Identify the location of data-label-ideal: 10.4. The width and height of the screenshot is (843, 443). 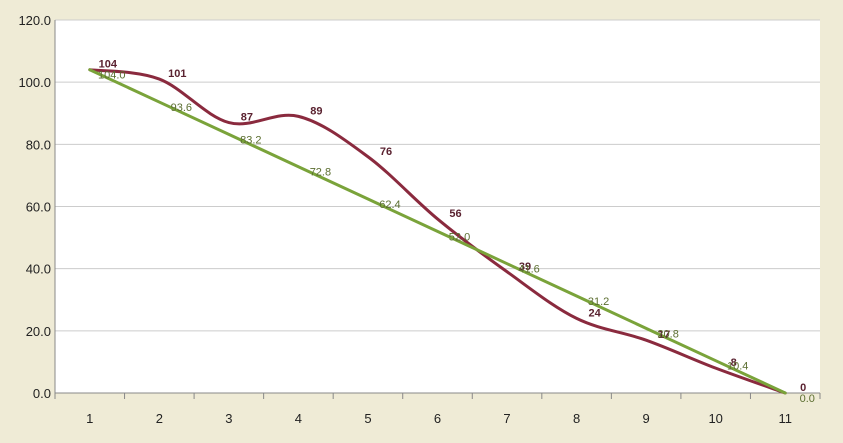
(737, 367).